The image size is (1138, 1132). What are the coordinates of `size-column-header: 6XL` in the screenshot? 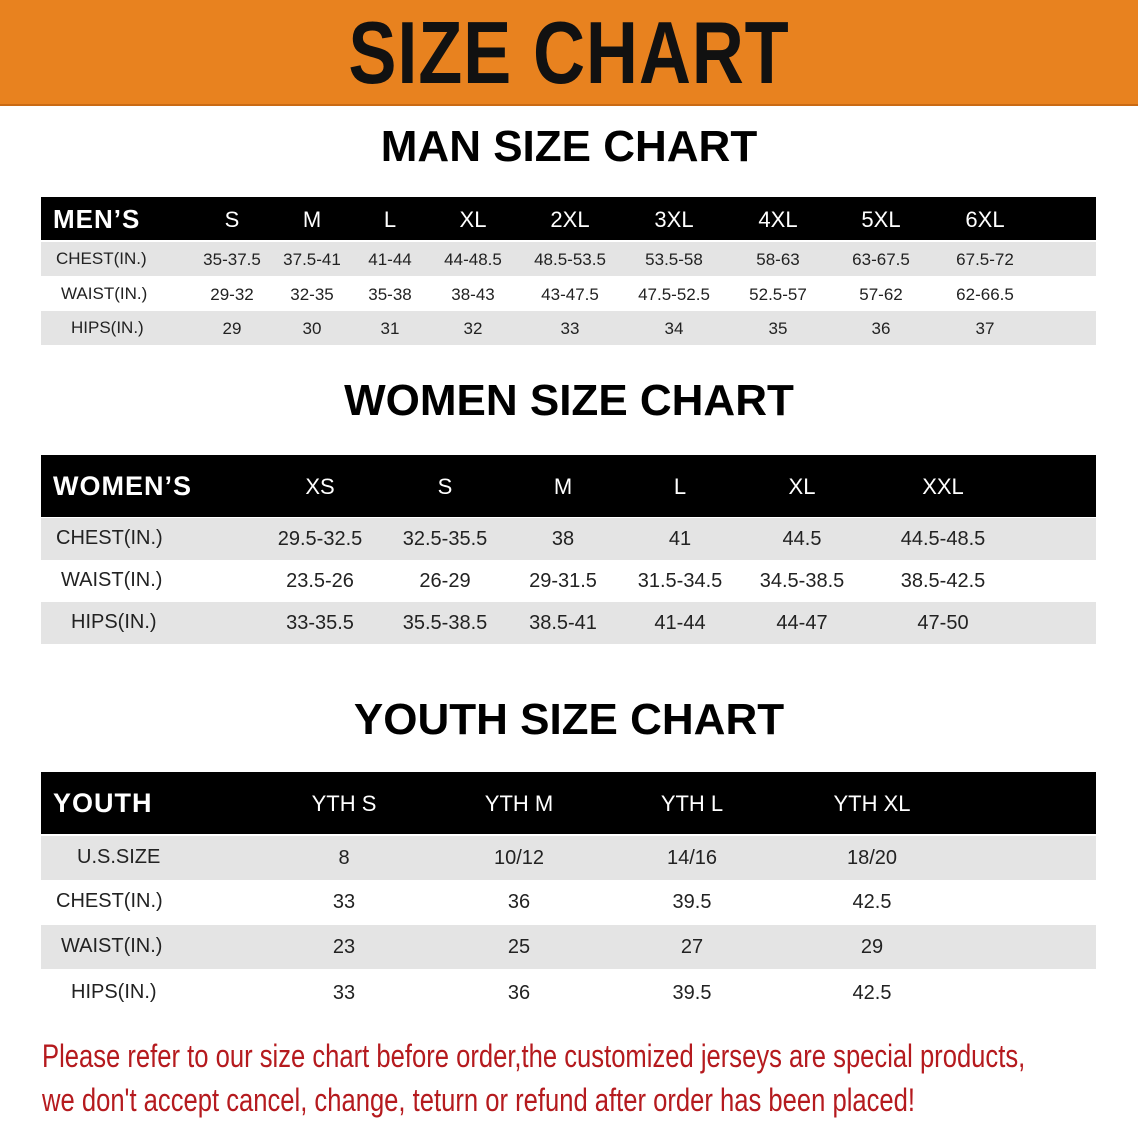 It's located at (985, 219).